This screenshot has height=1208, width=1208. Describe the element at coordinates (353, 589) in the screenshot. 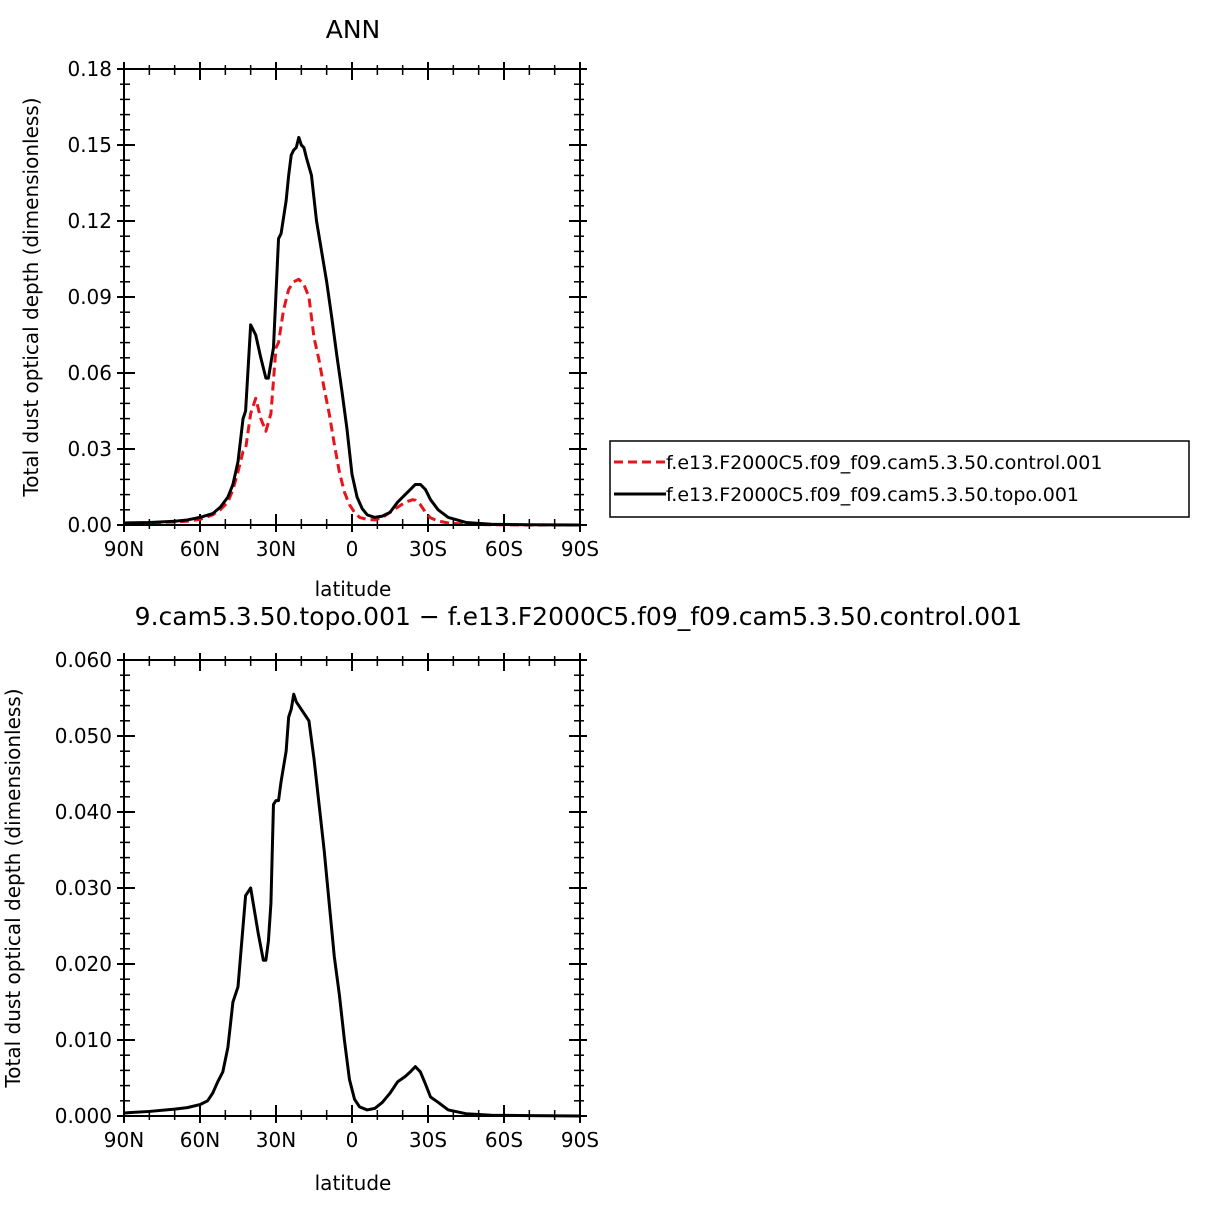

I see `chart-top-xlabel: latitude` at that location.